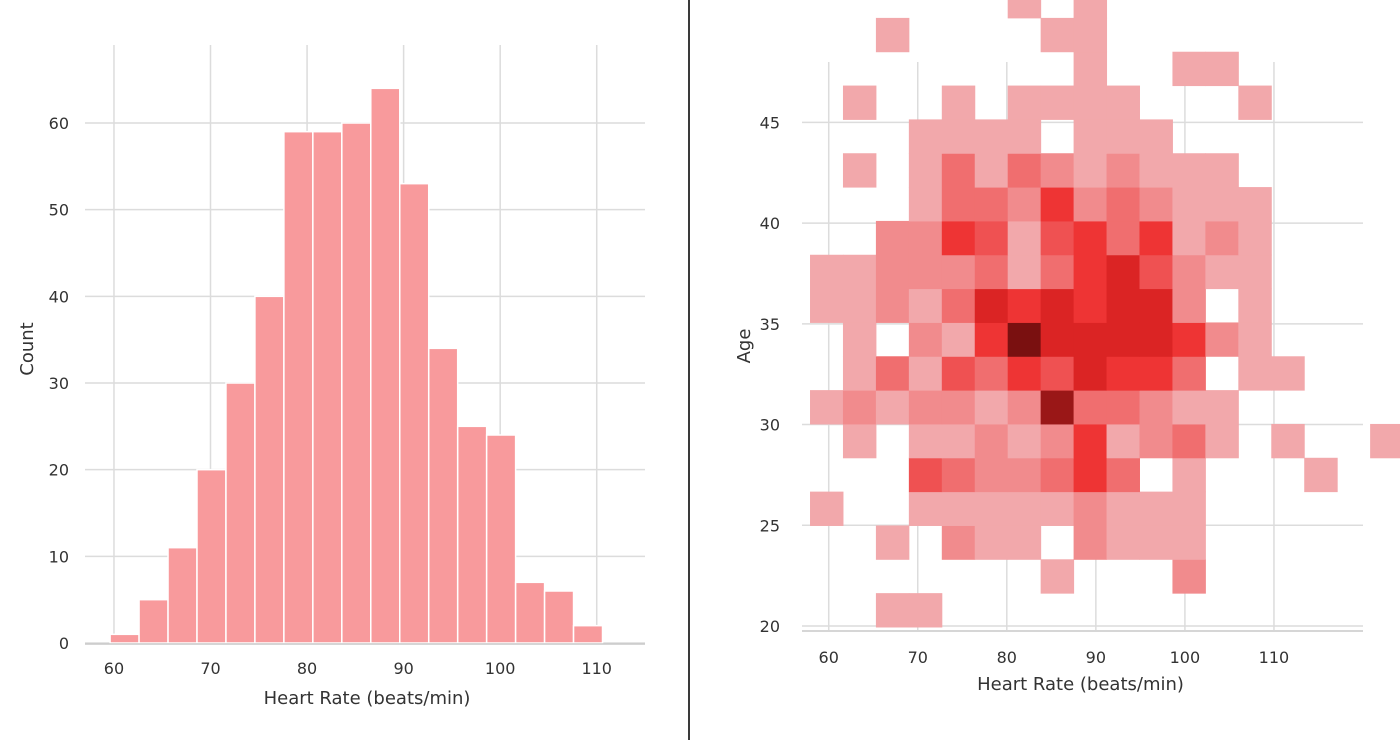  Describe the element at coordinates (770, 626) in the screenshot. I see `y-tick-label: 20` at that location.